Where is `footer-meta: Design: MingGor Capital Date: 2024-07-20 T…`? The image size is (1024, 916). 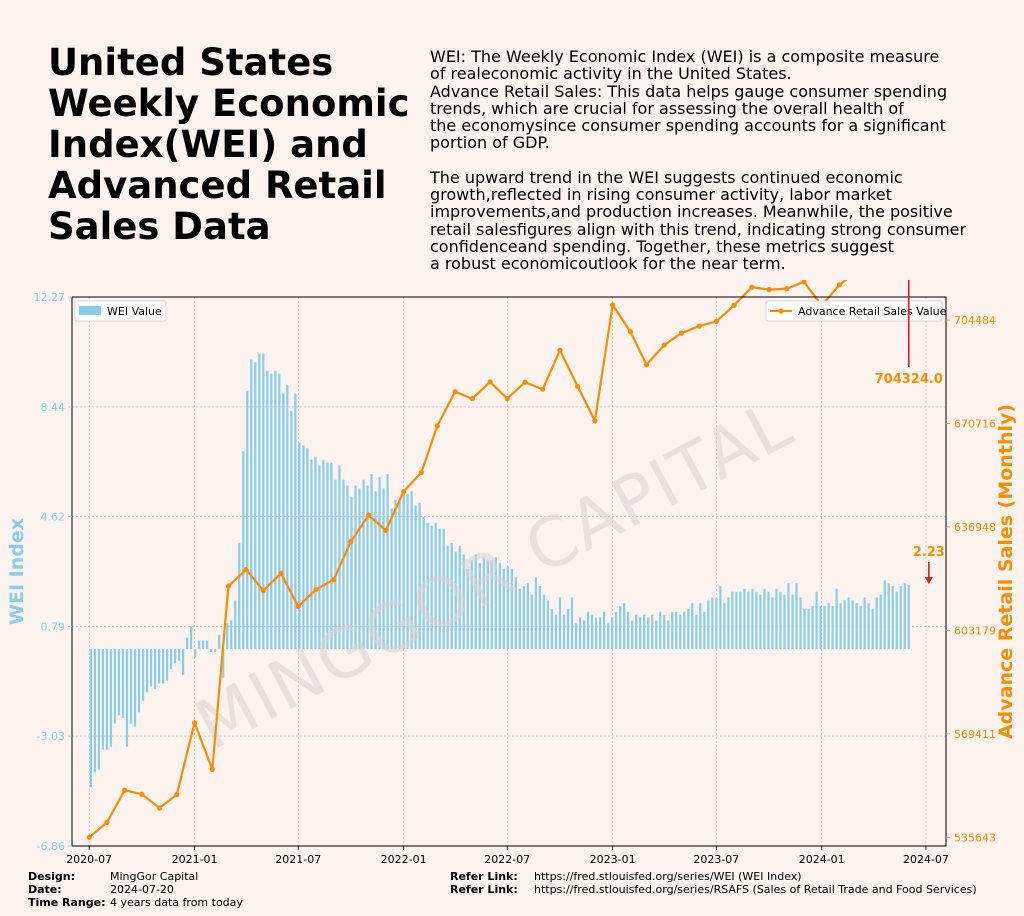 footer-meta: Design: MingGor Capital Date: 2024-07-20 T… is located at coordinates (135, 889).